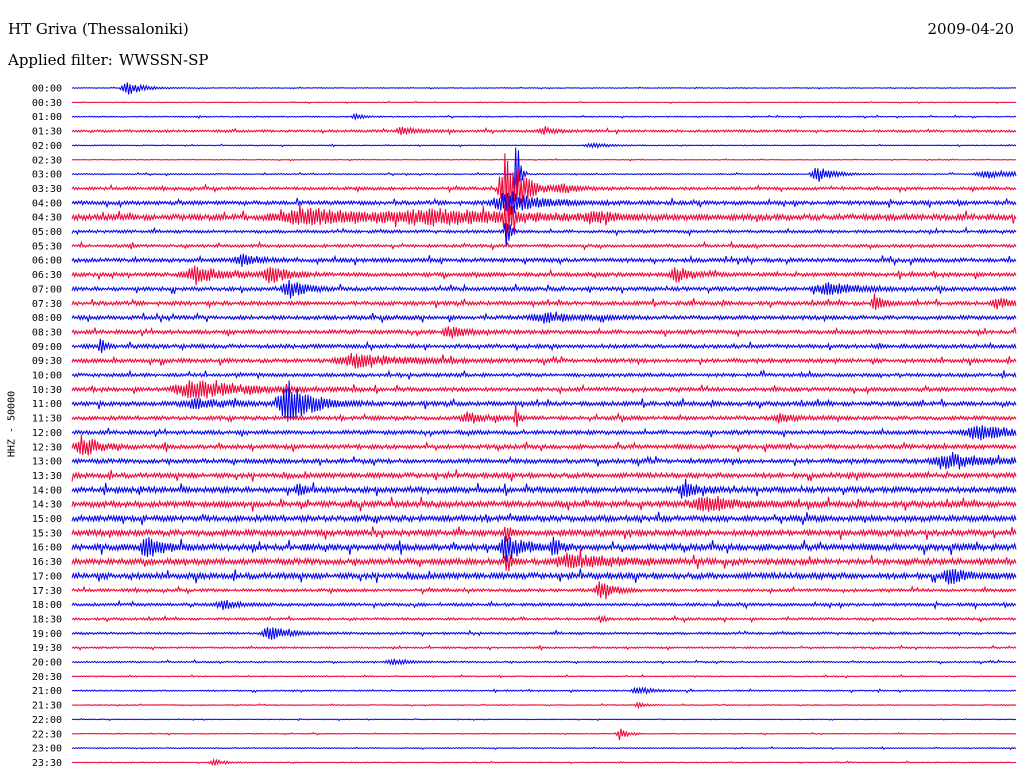 The width and height of the screenshot is (1024, 780). I want to click on tick-label: 22:00, so click(47, 720).